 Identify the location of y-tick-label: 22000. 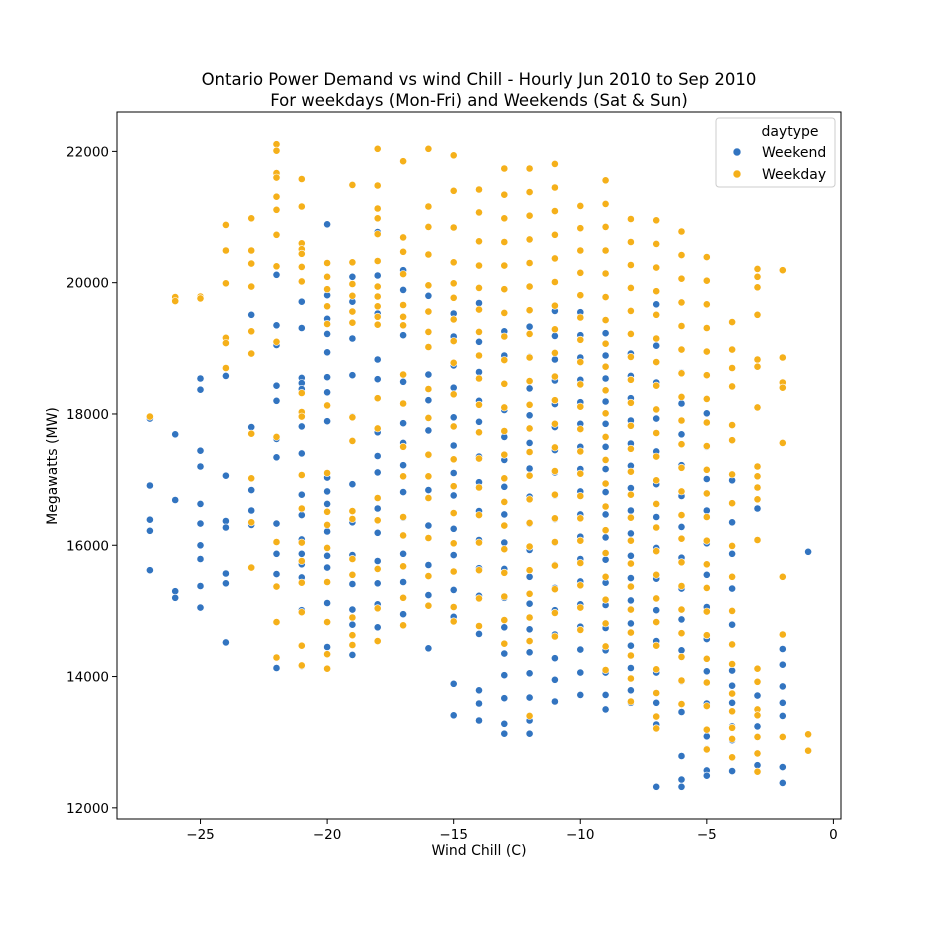
(87, 152).